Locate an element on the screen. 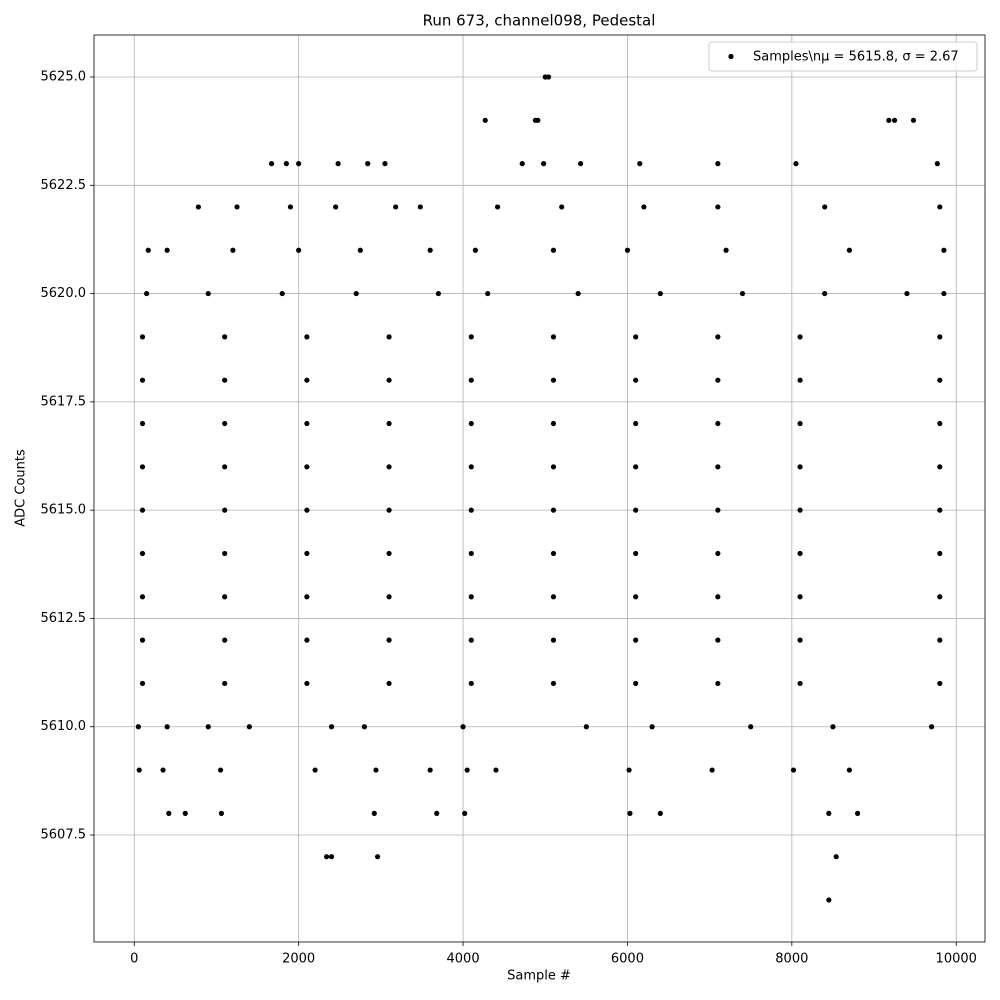 The image size is (1000, 1000). legend: Samples\nμ = 5615.8, σ = 2.67 is located at coordinates (843, 56).